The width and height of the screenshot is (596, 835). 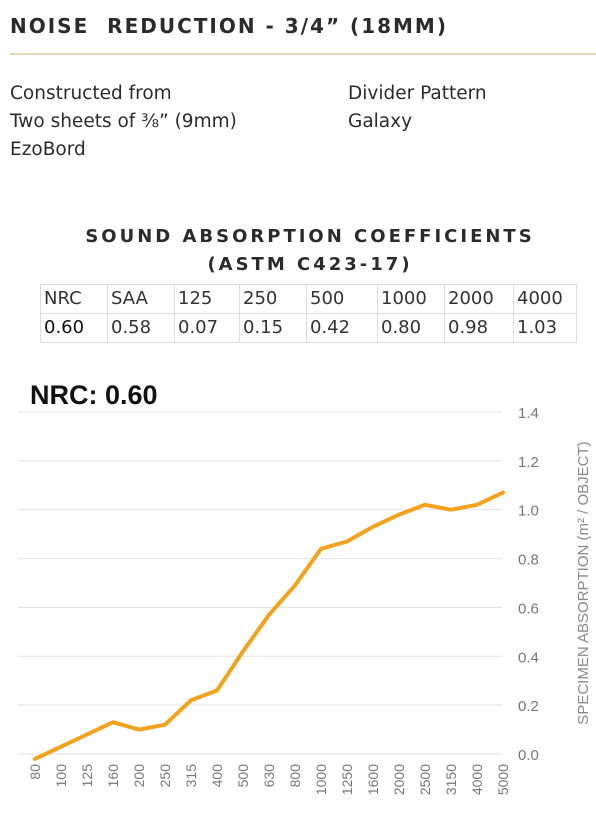 I want to click on description-line: Constructed from, so click(x=91, y=93).